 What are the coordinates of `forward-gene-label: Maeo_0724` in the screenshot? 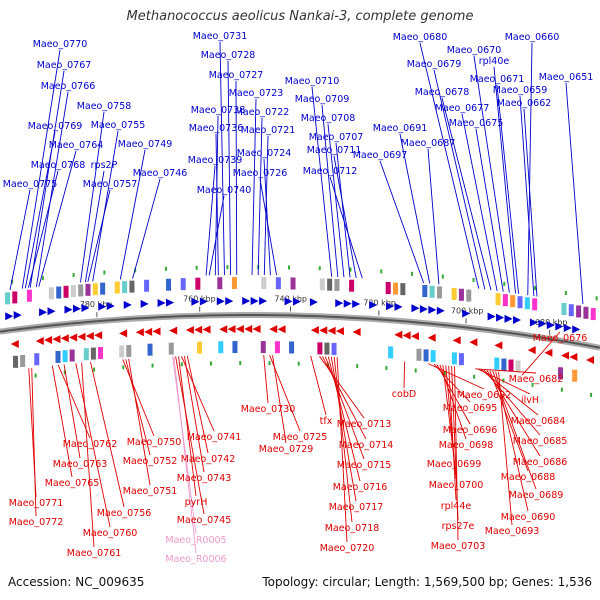 It's located at (264, 153).